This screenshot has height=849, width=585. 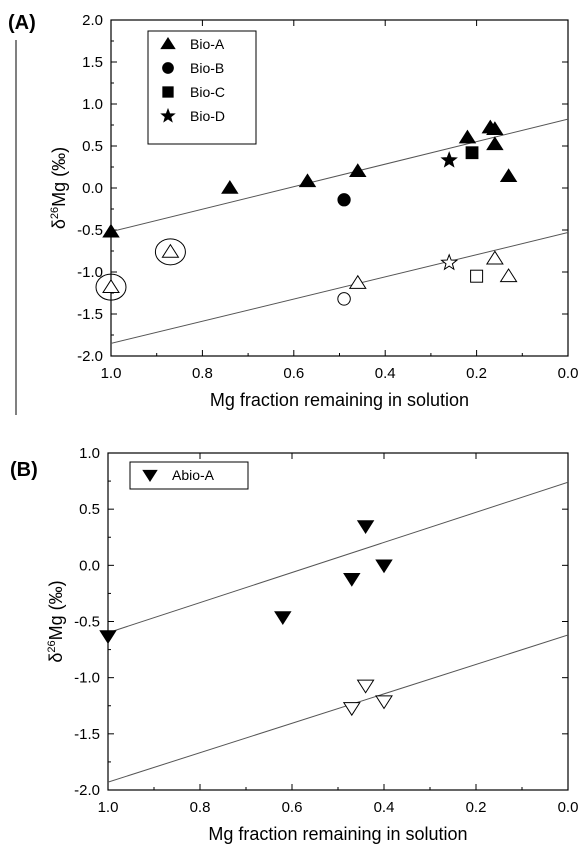 I want to click on legend-marker-triangle, so click(x=168, y=43).